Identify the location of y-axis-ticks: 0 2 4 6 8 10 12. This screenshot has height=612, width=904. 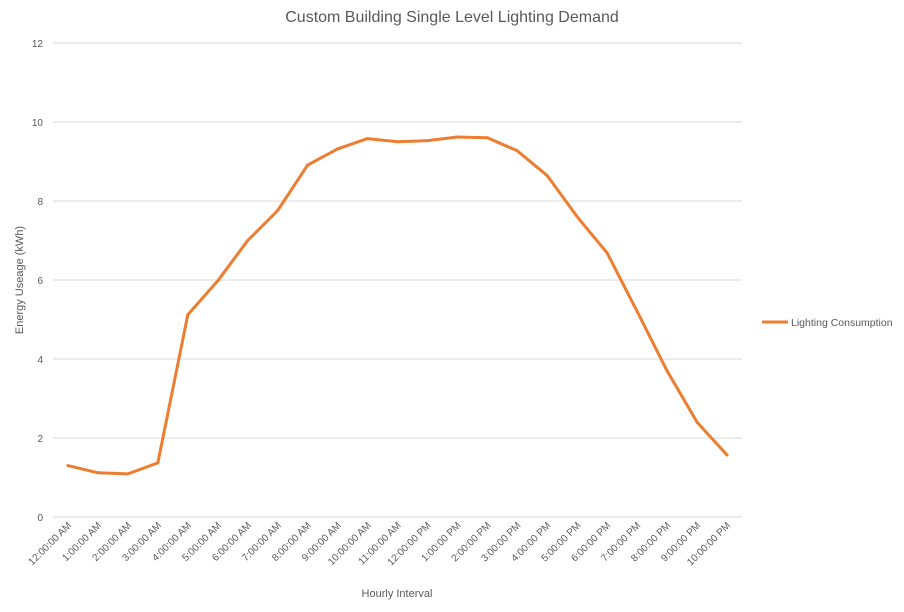
(38, 281).